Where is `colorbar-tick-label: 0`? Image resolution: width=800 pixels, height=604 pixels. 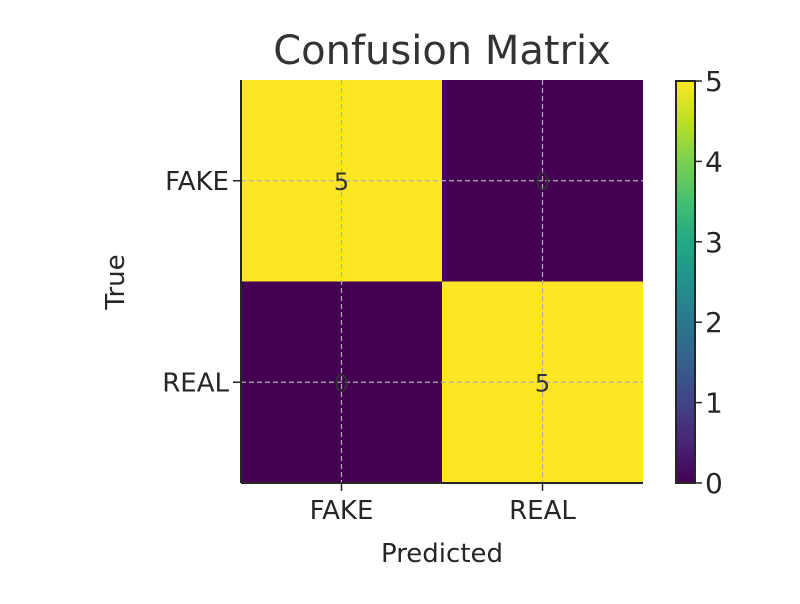
colorbar-tick-label: 0 is located at coordinates (714, 483).